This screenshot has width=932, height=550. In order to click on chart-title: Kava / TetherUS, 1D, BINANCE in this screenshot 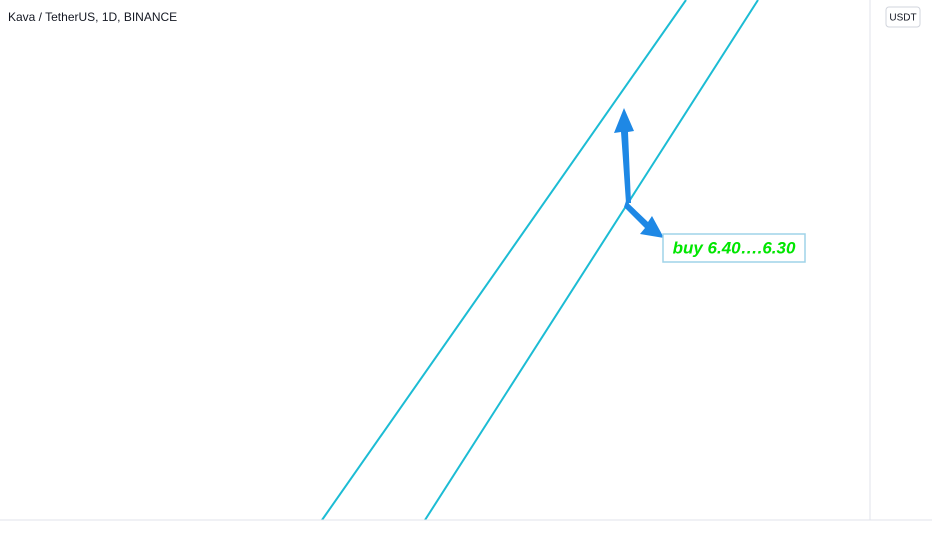, I will do `click(92, 17)`.